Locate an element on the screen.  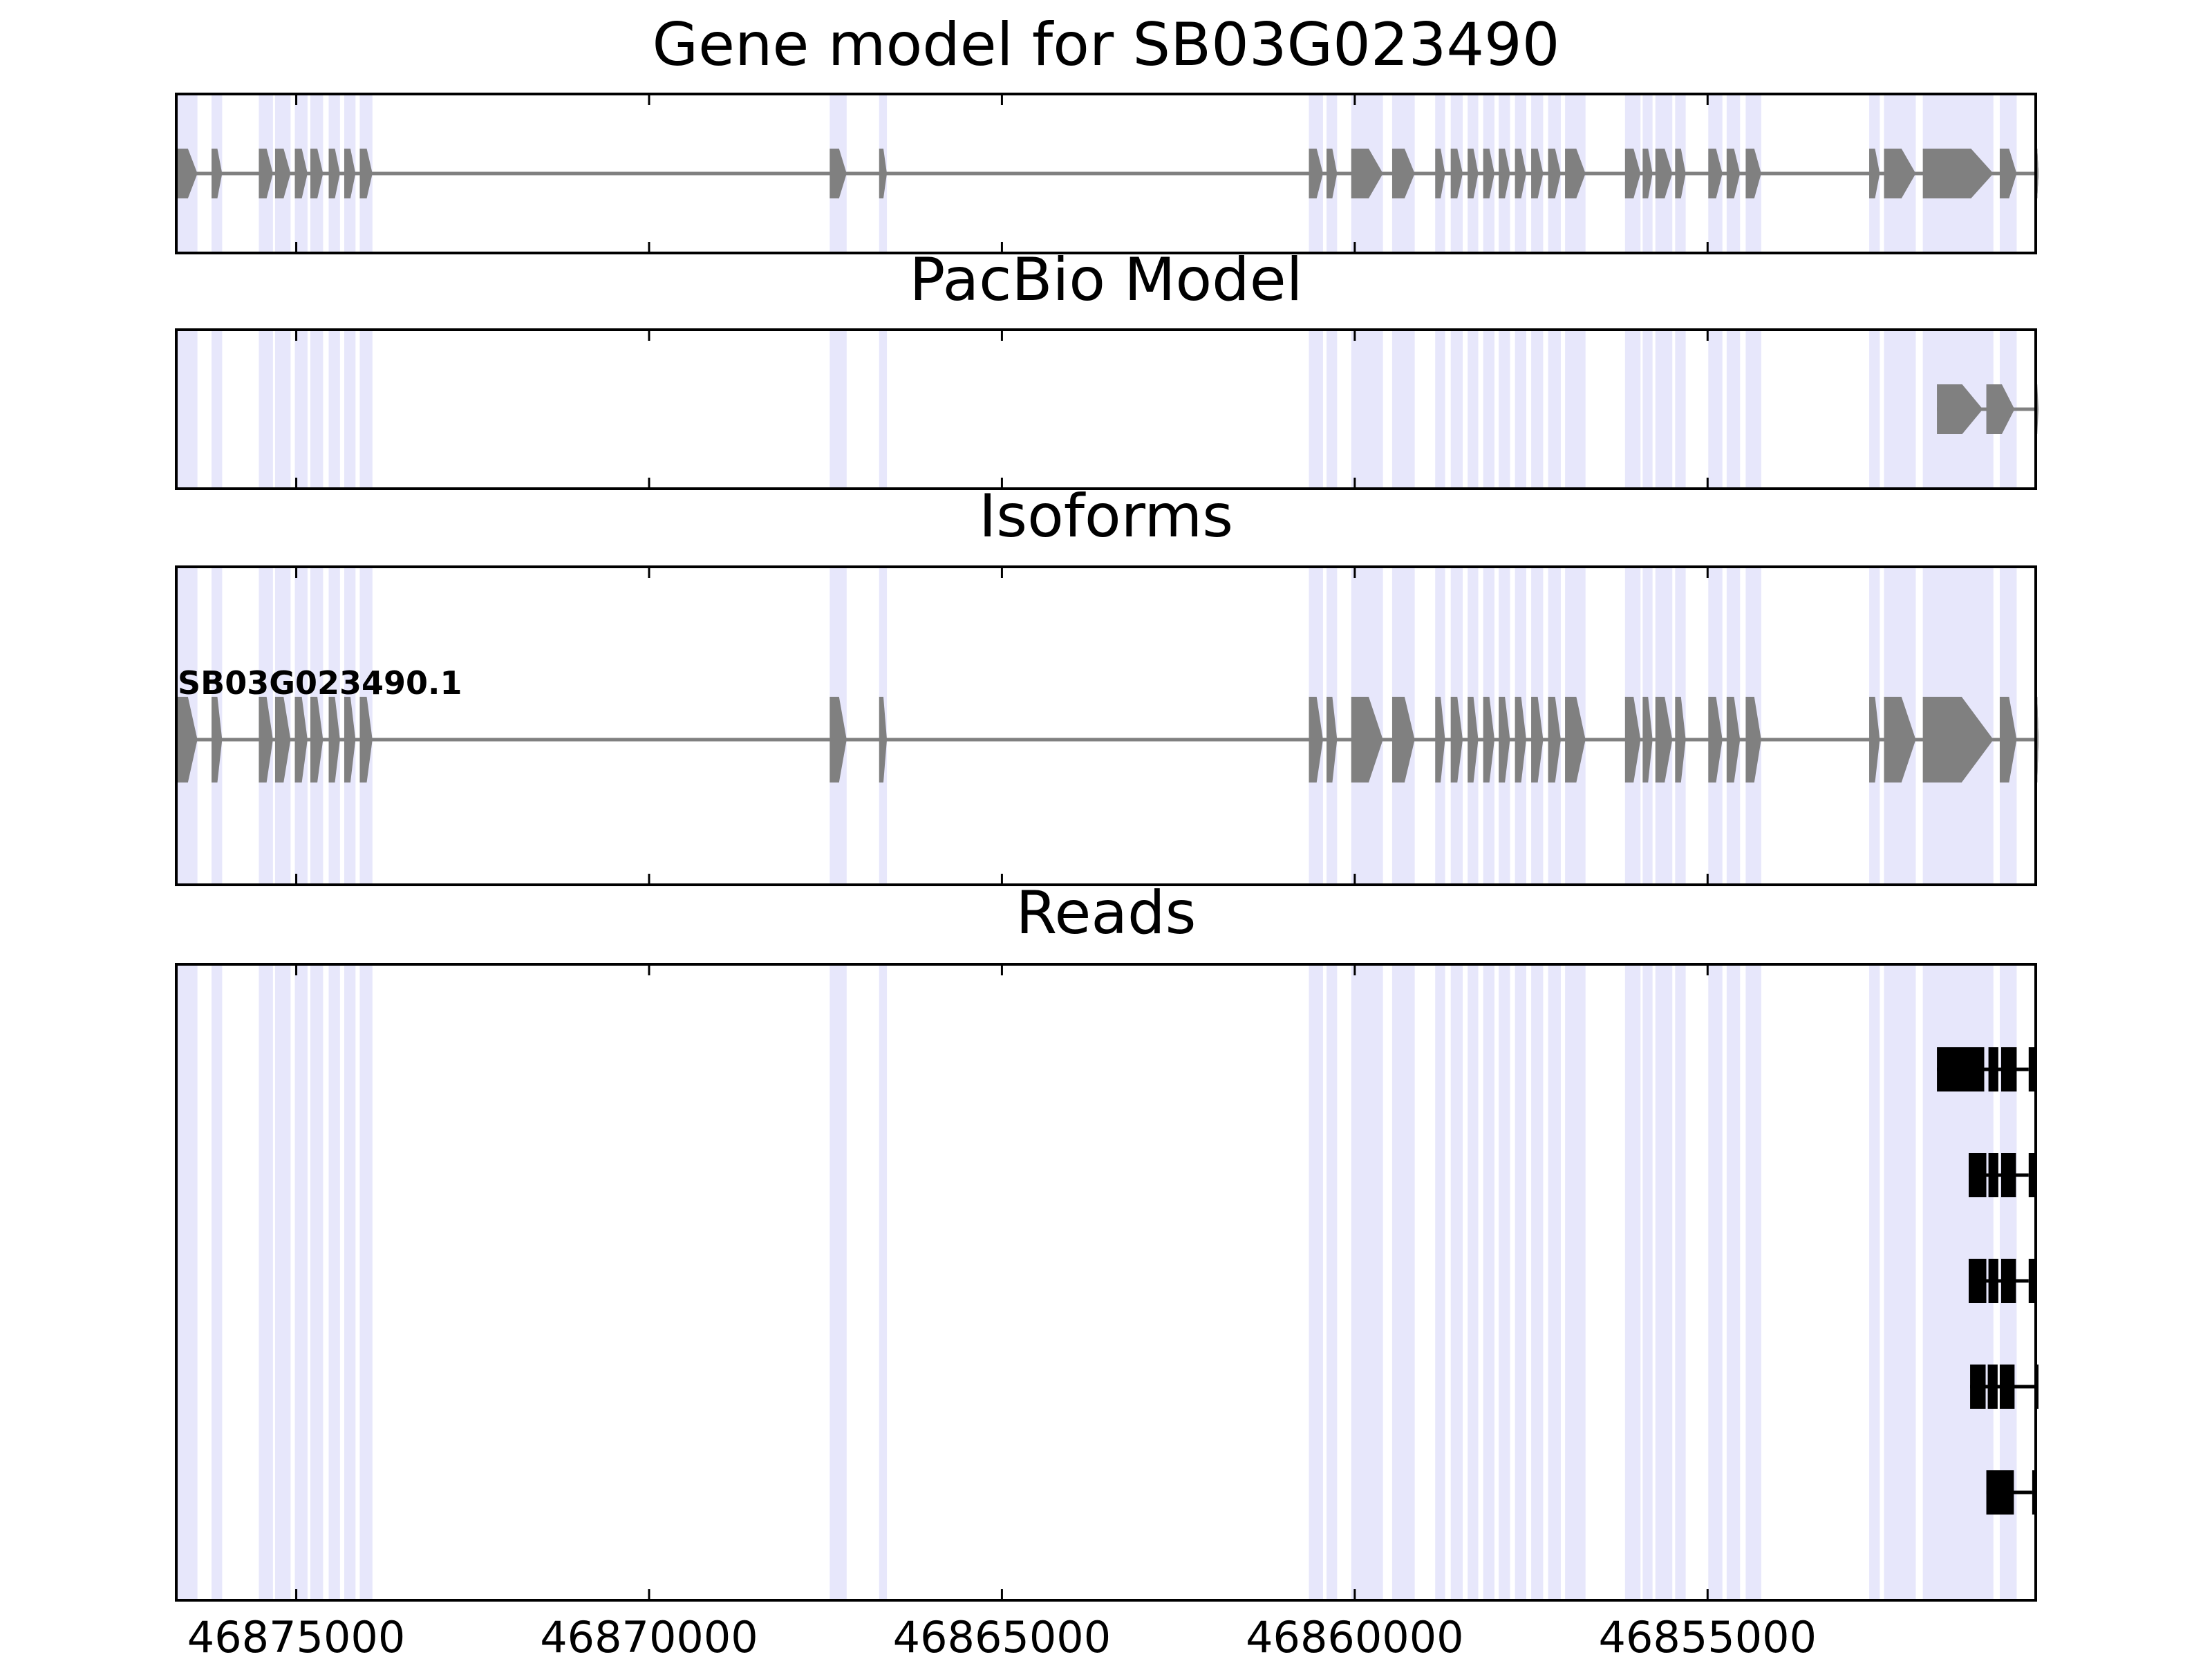
reads-track is located at coordinates (1988, 1281).